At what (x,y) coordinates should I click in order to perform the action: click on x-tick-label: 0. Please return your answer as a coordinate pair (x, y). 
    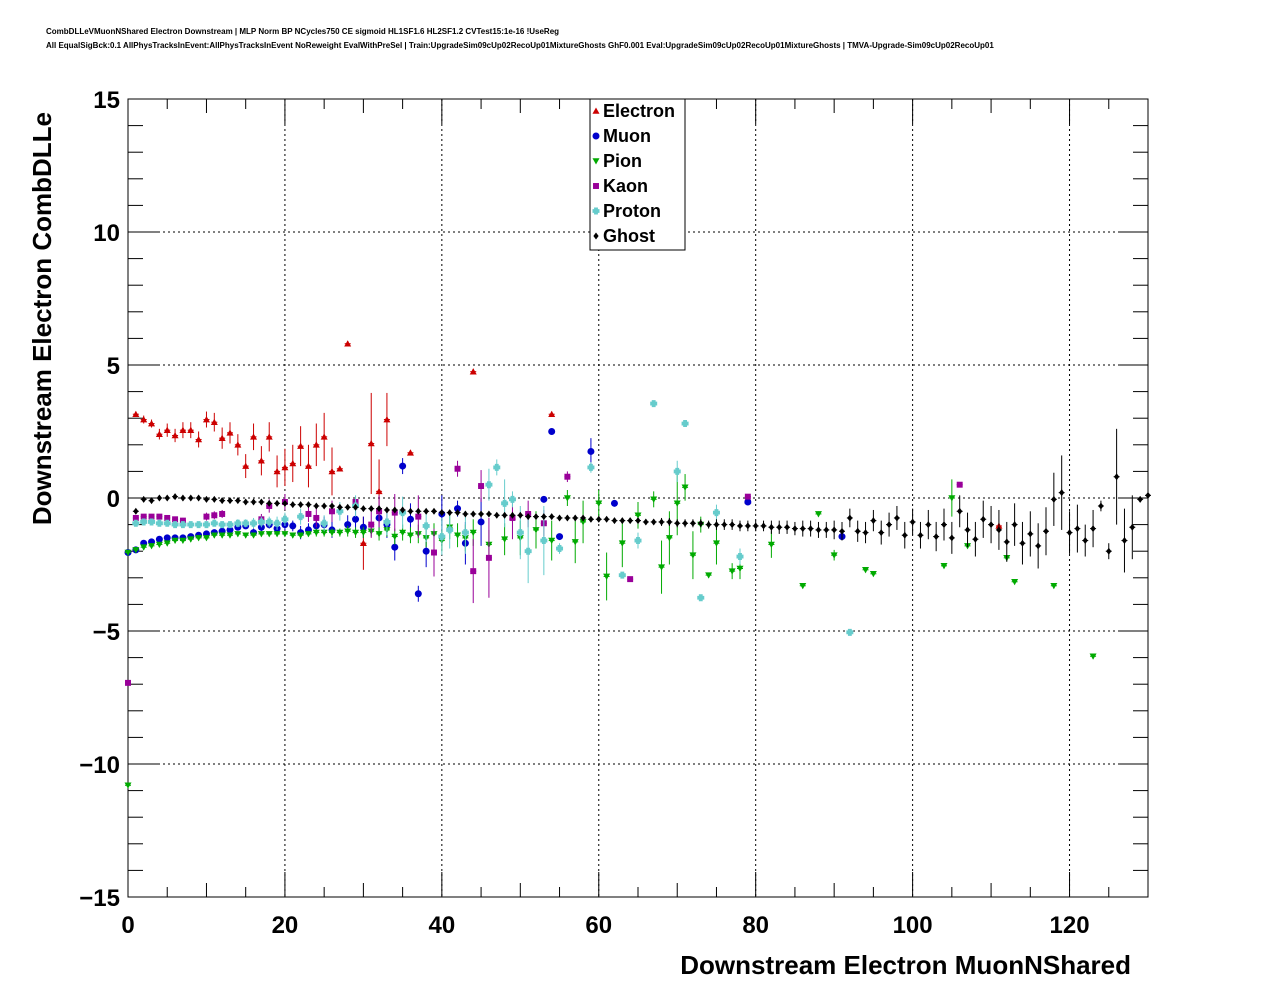
    Looking at the image, I should click on (127, 925).